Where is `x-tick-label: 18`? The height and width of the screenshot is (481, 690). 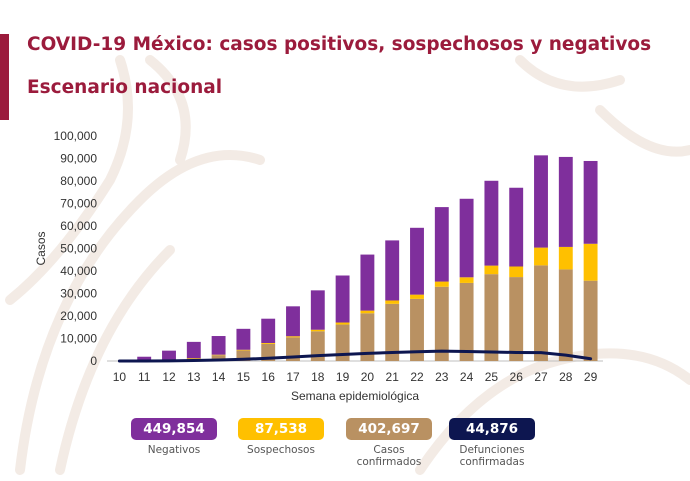 x-tick-label: 18 is located at coordinates (318, 377).